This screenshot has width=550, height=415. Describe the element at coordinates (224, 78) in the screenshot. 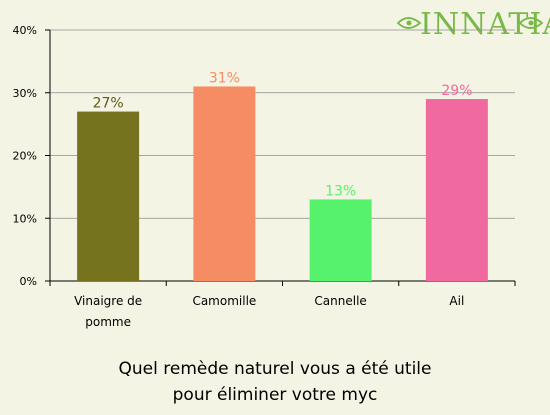

I see `data-label: 31%` at that location.